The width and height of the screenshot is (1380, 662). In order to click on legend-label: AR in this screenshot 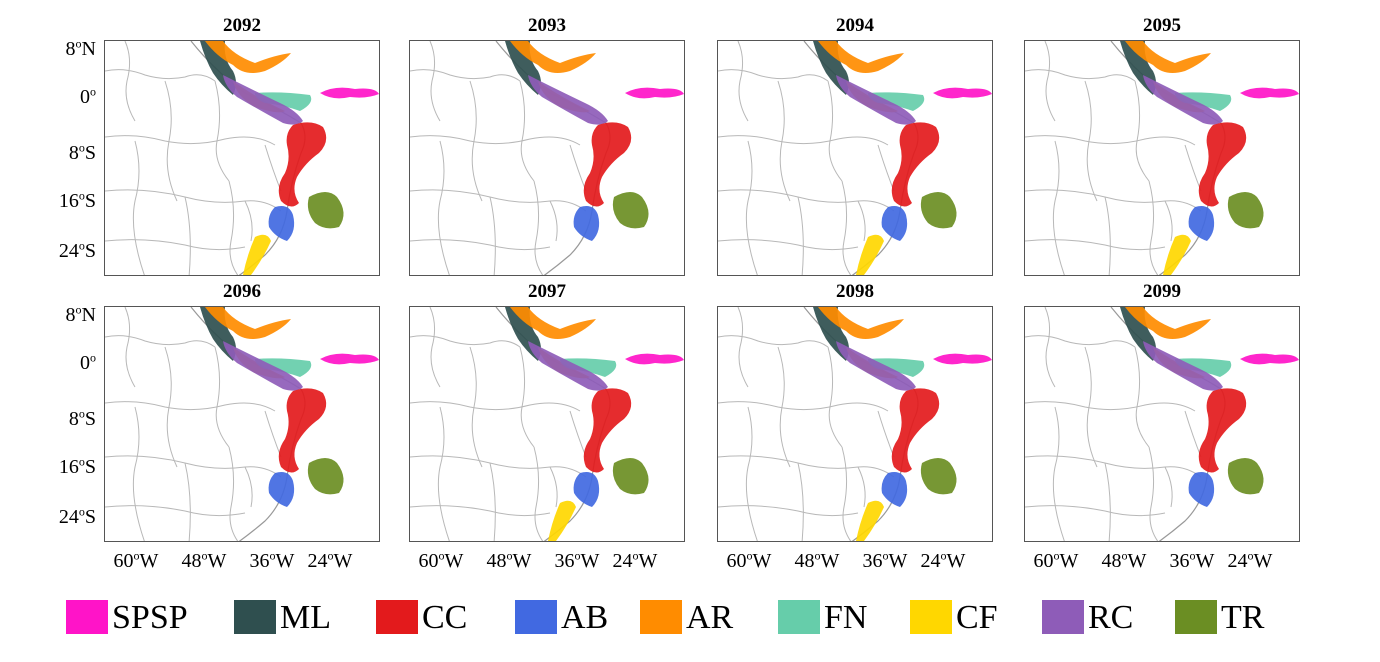, I will do `click(710, 617)`.